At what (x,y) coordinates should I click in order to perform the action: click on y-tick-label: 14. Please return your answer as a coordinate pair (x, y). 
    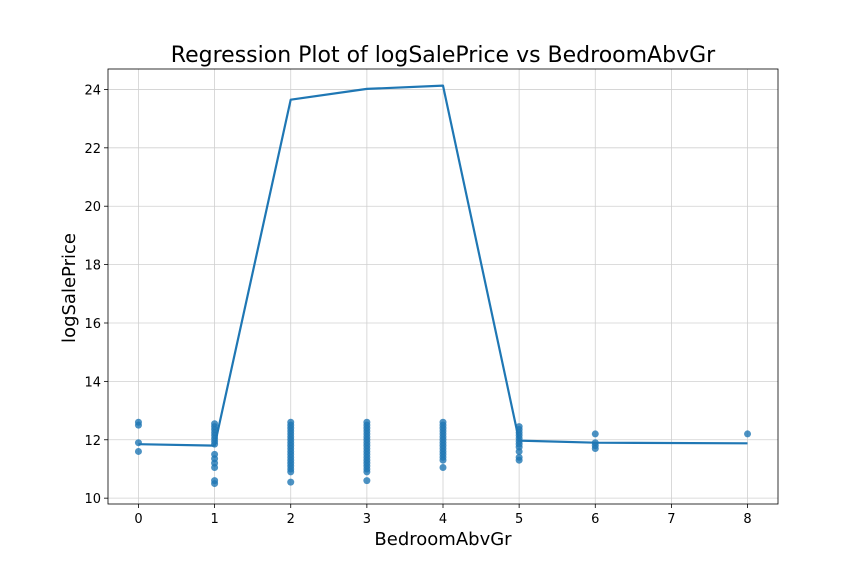
    Looking at the image, I should click on (92, 382).